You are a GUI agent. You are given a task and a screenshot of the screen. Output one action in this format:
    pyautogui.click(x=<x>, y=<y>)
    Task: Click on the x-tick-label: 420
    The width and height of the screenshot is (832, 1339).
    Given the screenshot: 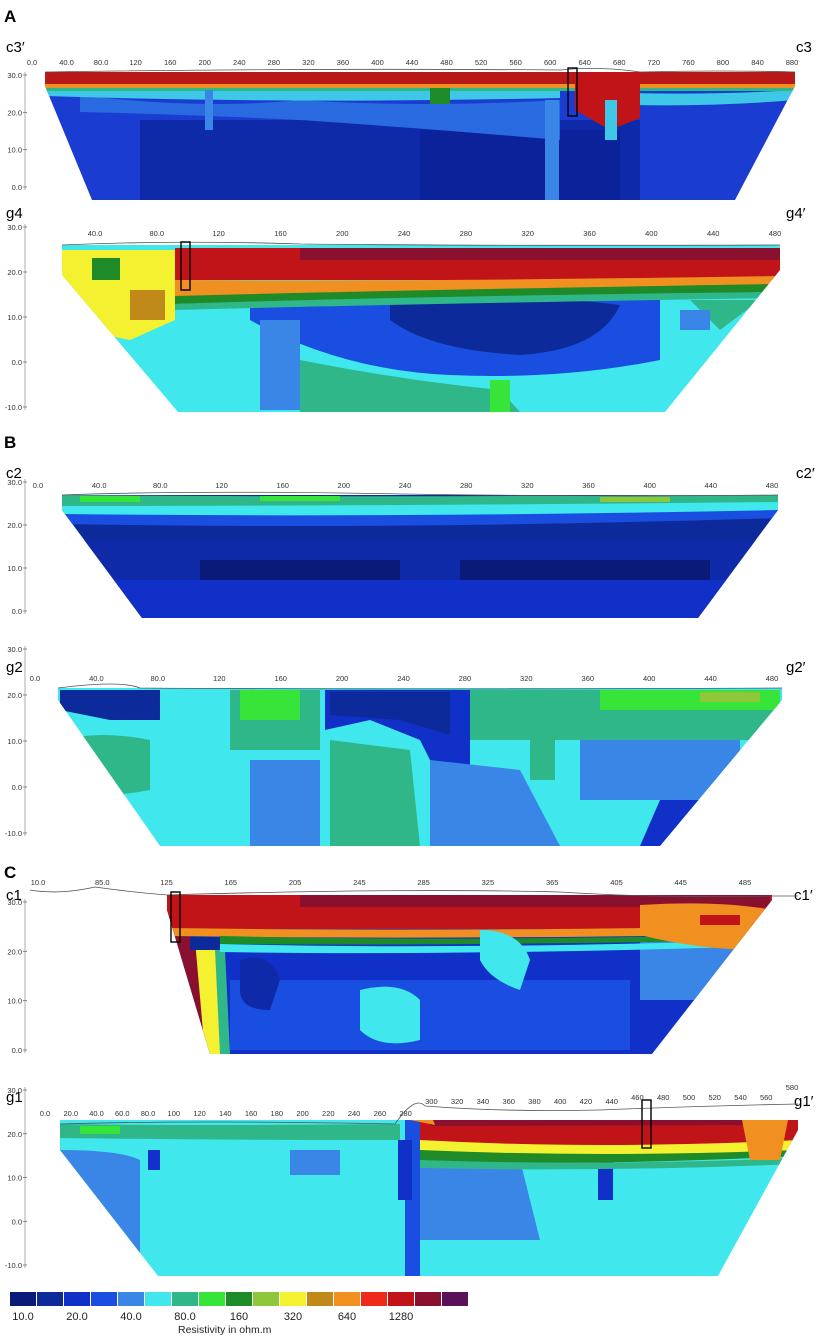 What is the action you would take?
    pyautogui.click(x=586, y=1101)
    